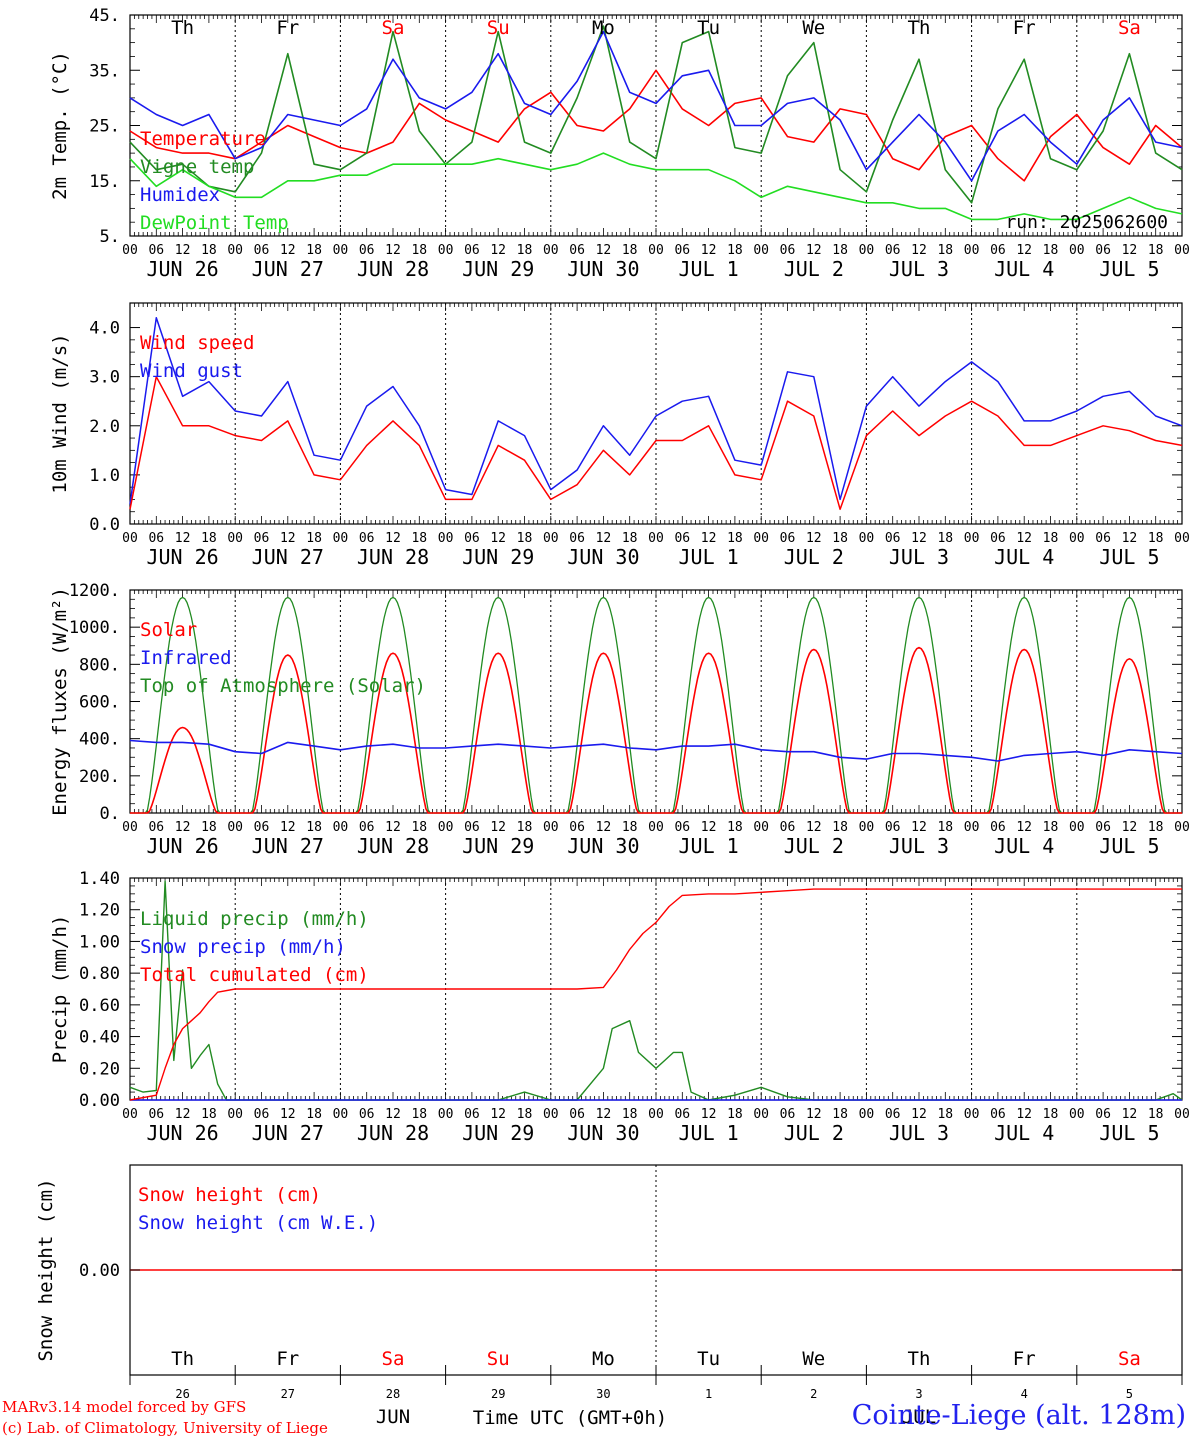  Describe the element at coordinates (1129, 28) in the screenshot. I see `day-name-label: Sa` at that location.